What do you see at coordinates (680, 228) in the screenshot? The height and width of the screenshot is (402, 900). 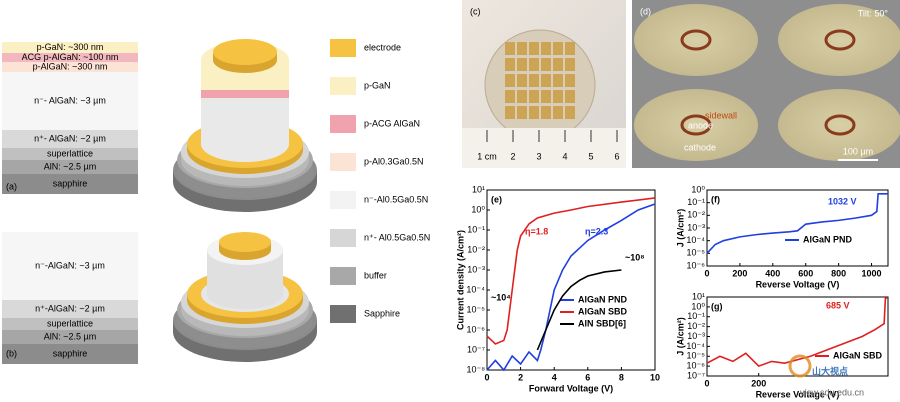 I see `y-axis-label: J (A/cm²)` at bounding box center [680, 228].